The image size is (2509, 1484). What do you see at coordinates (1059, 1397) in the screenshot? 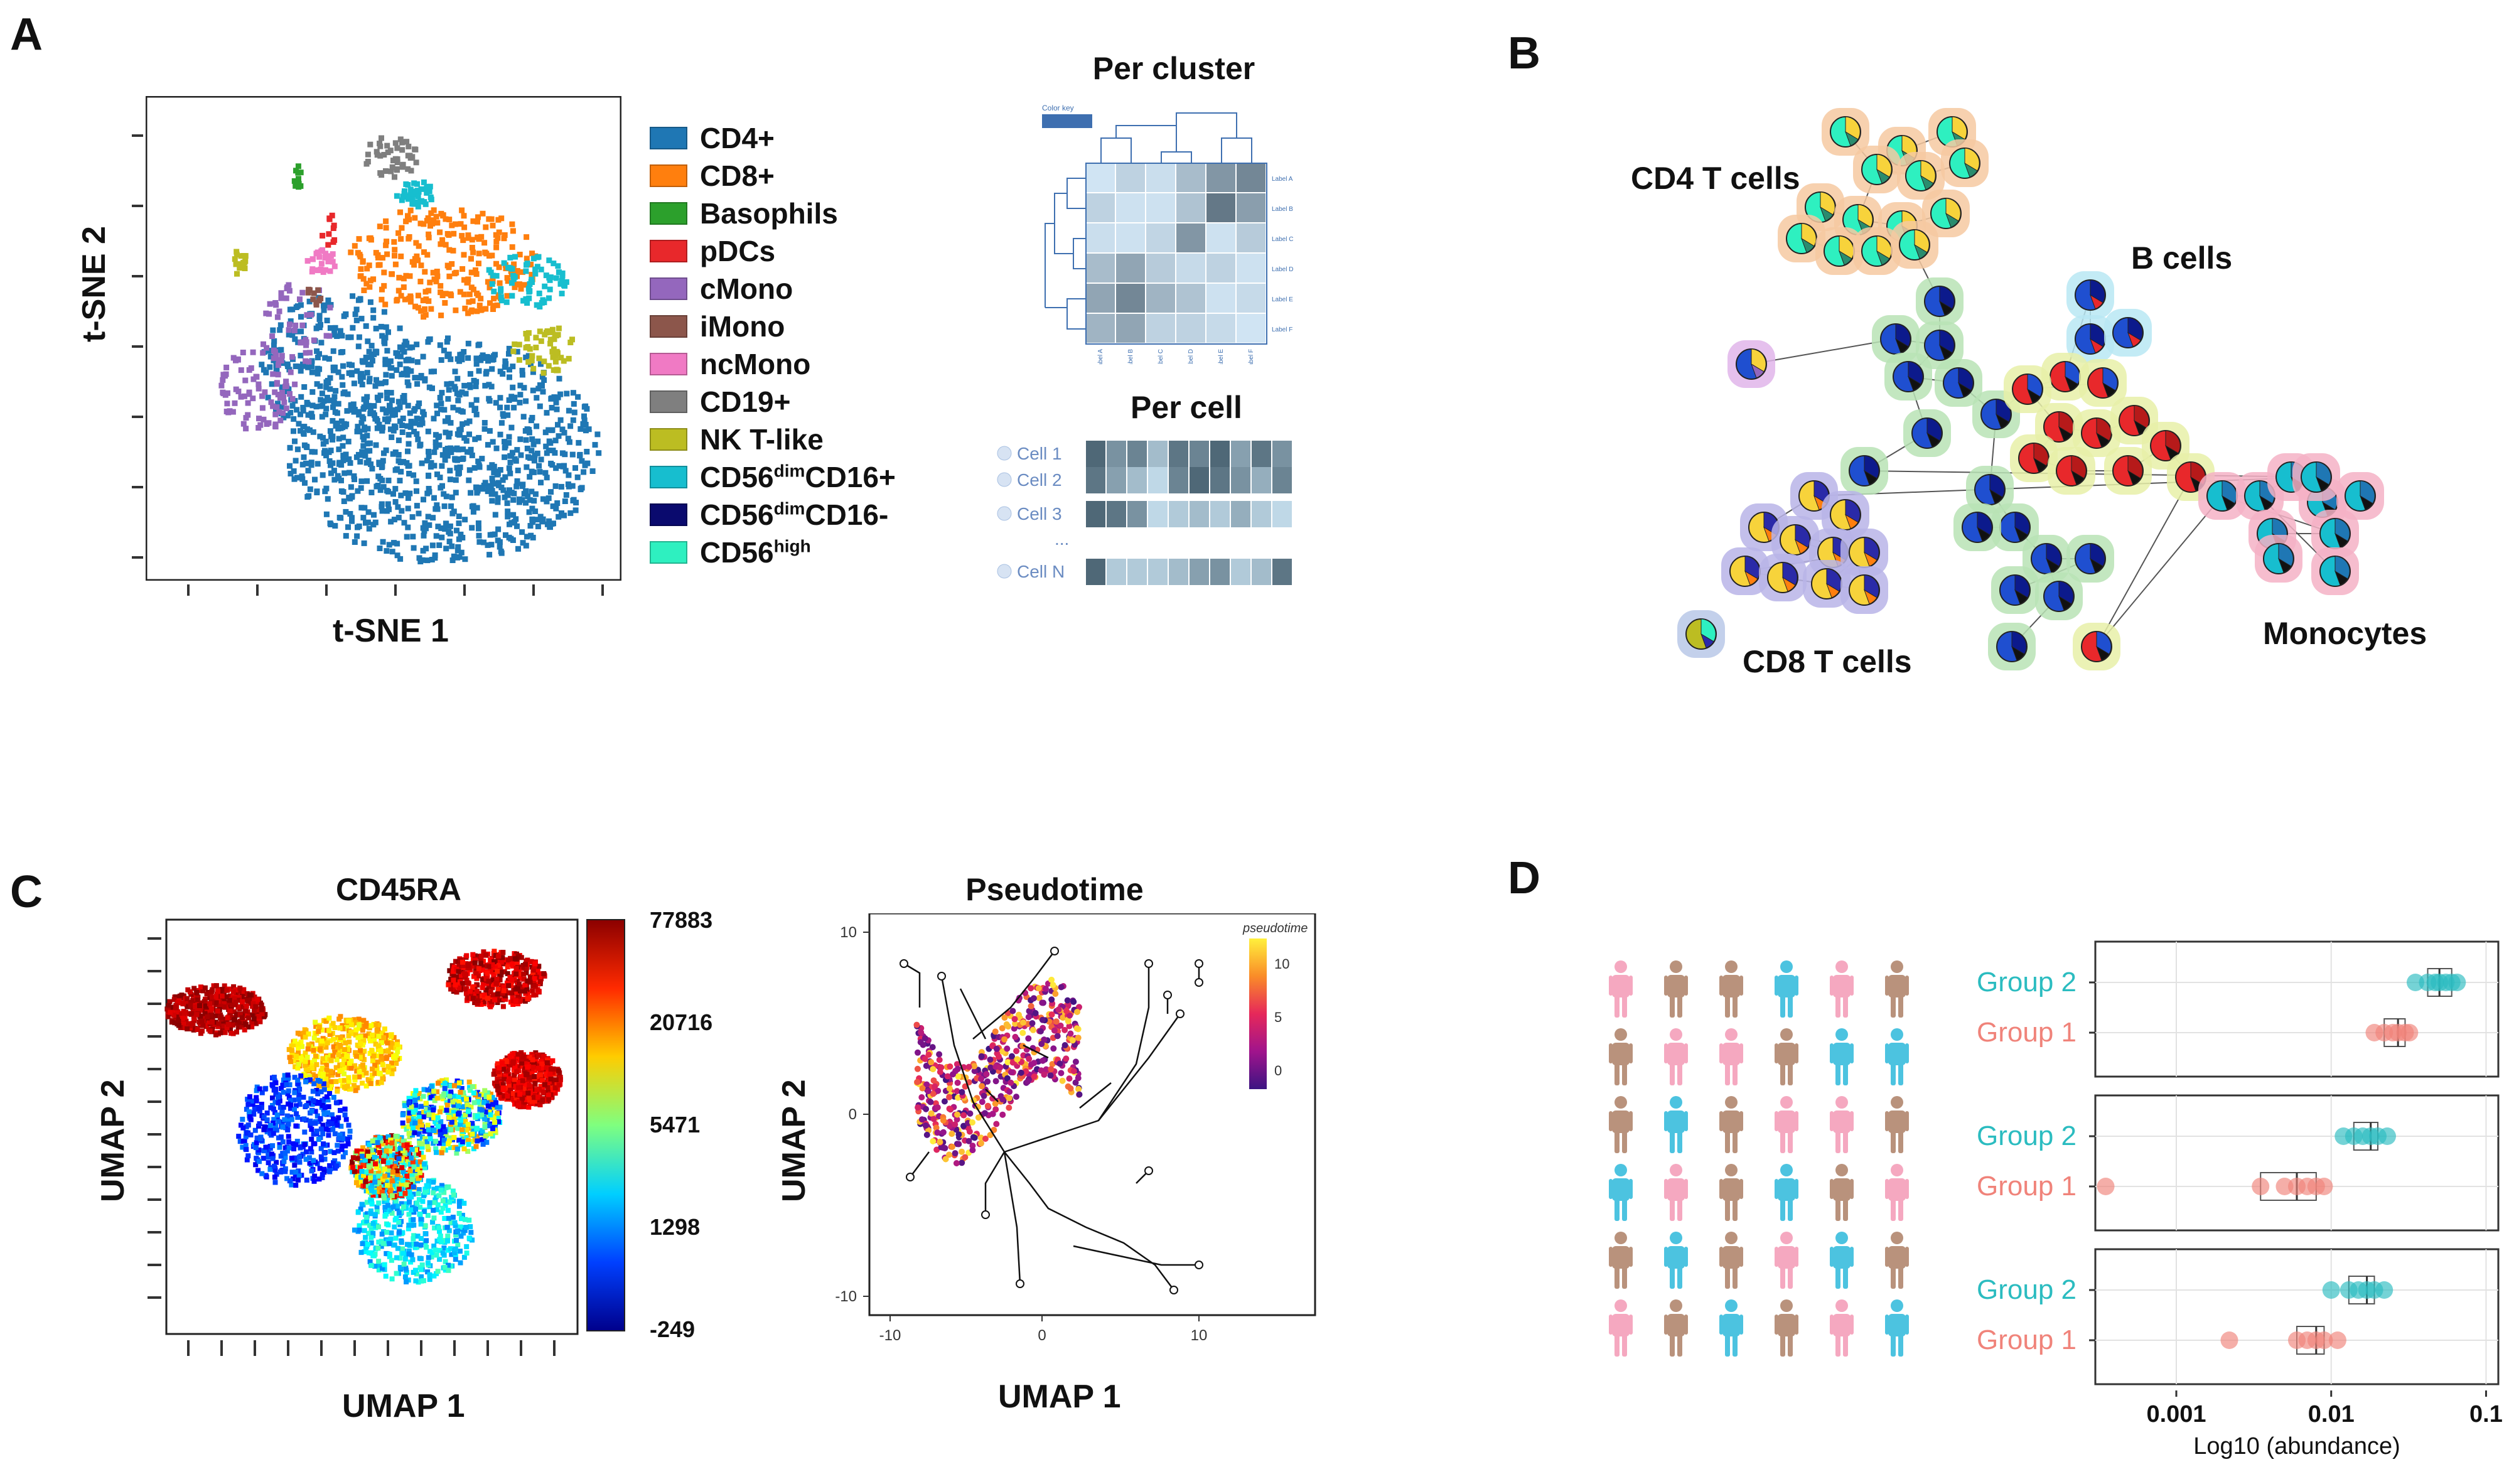
I see `umap2-xlabel: UMAP 1` at bounding box center [1059, 1397].